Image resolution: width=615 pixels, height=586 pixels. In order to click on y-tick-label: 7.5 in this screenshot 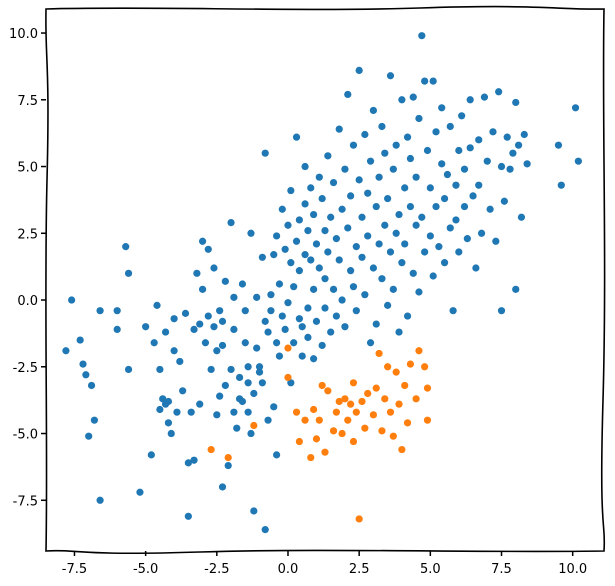, I will do `click(27, 101)`.